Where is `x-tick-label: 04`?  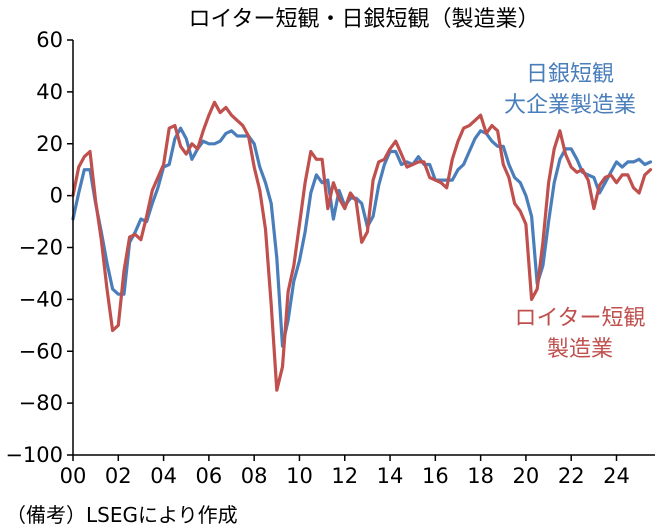 x-tick-label: 04 is located at coordinates (163, 476).